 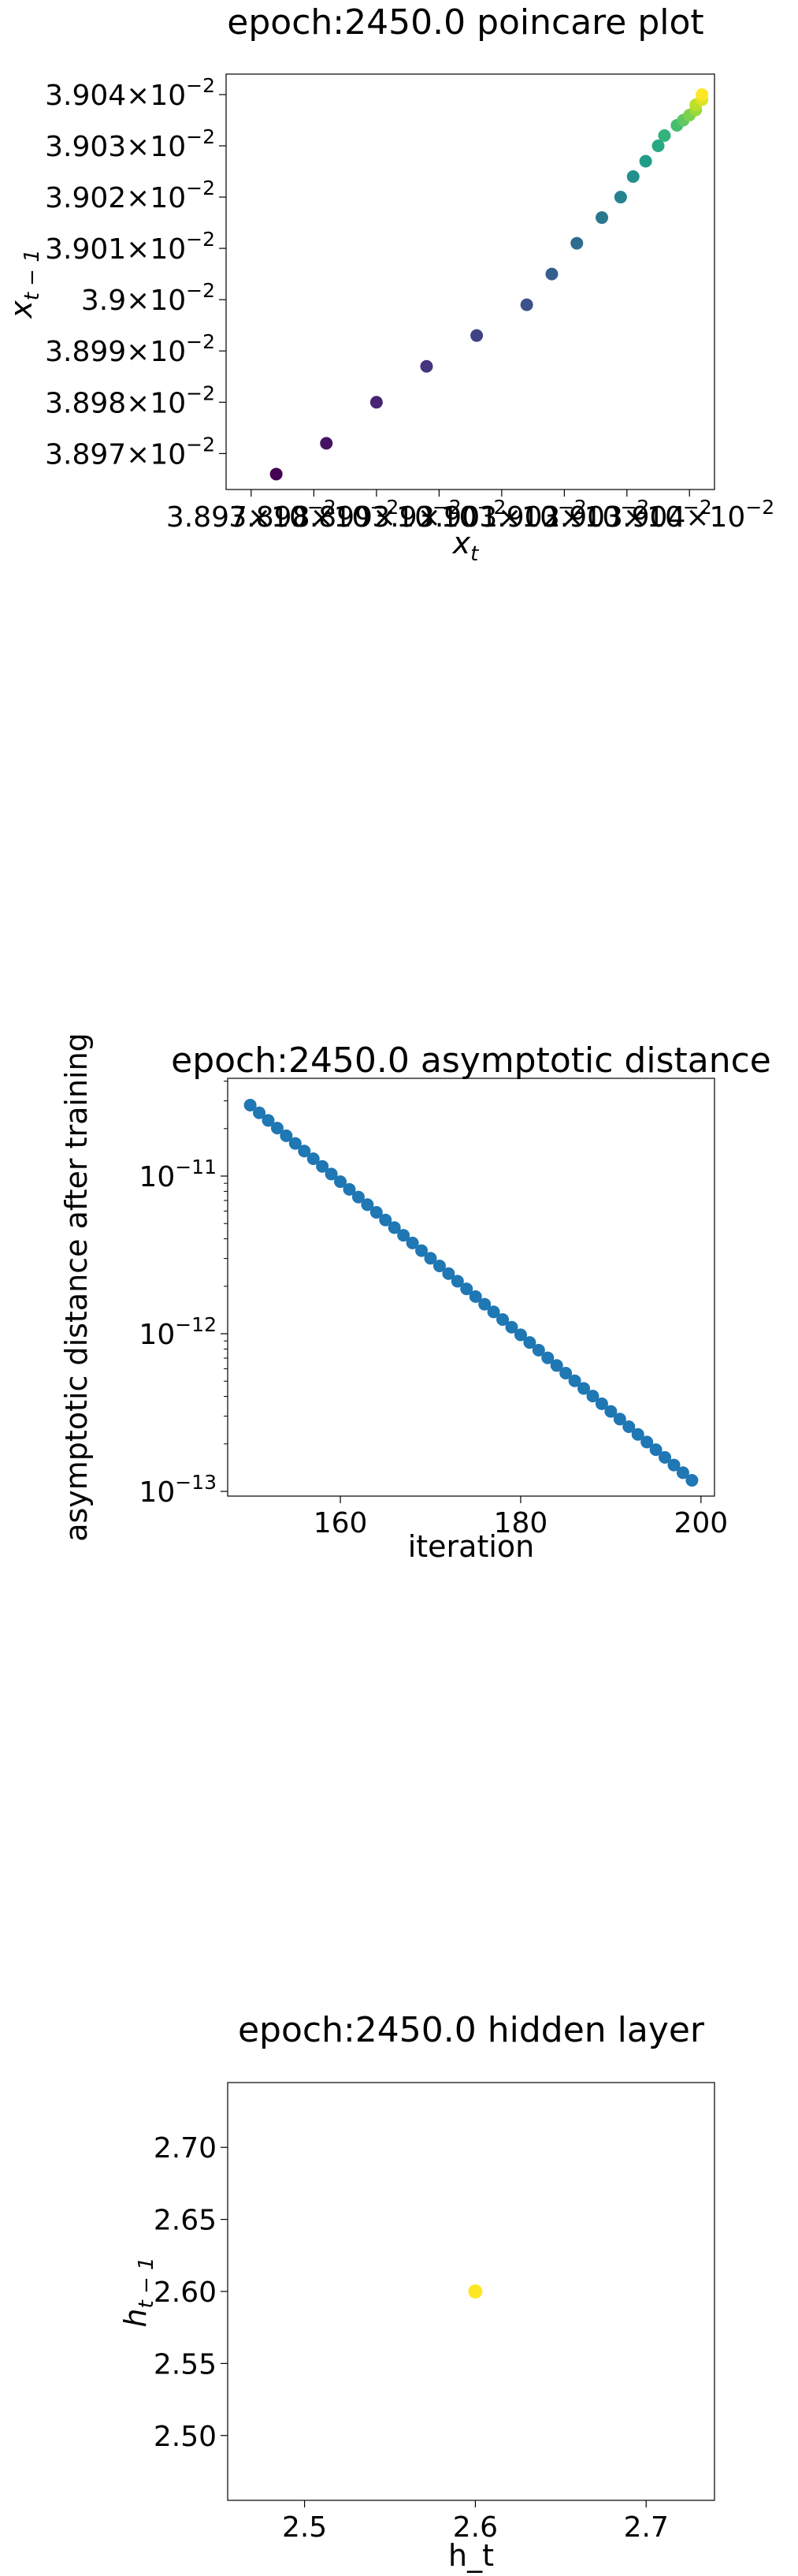 I want to click on y-tick-label: 2.50, so click(x=185, y=2437).